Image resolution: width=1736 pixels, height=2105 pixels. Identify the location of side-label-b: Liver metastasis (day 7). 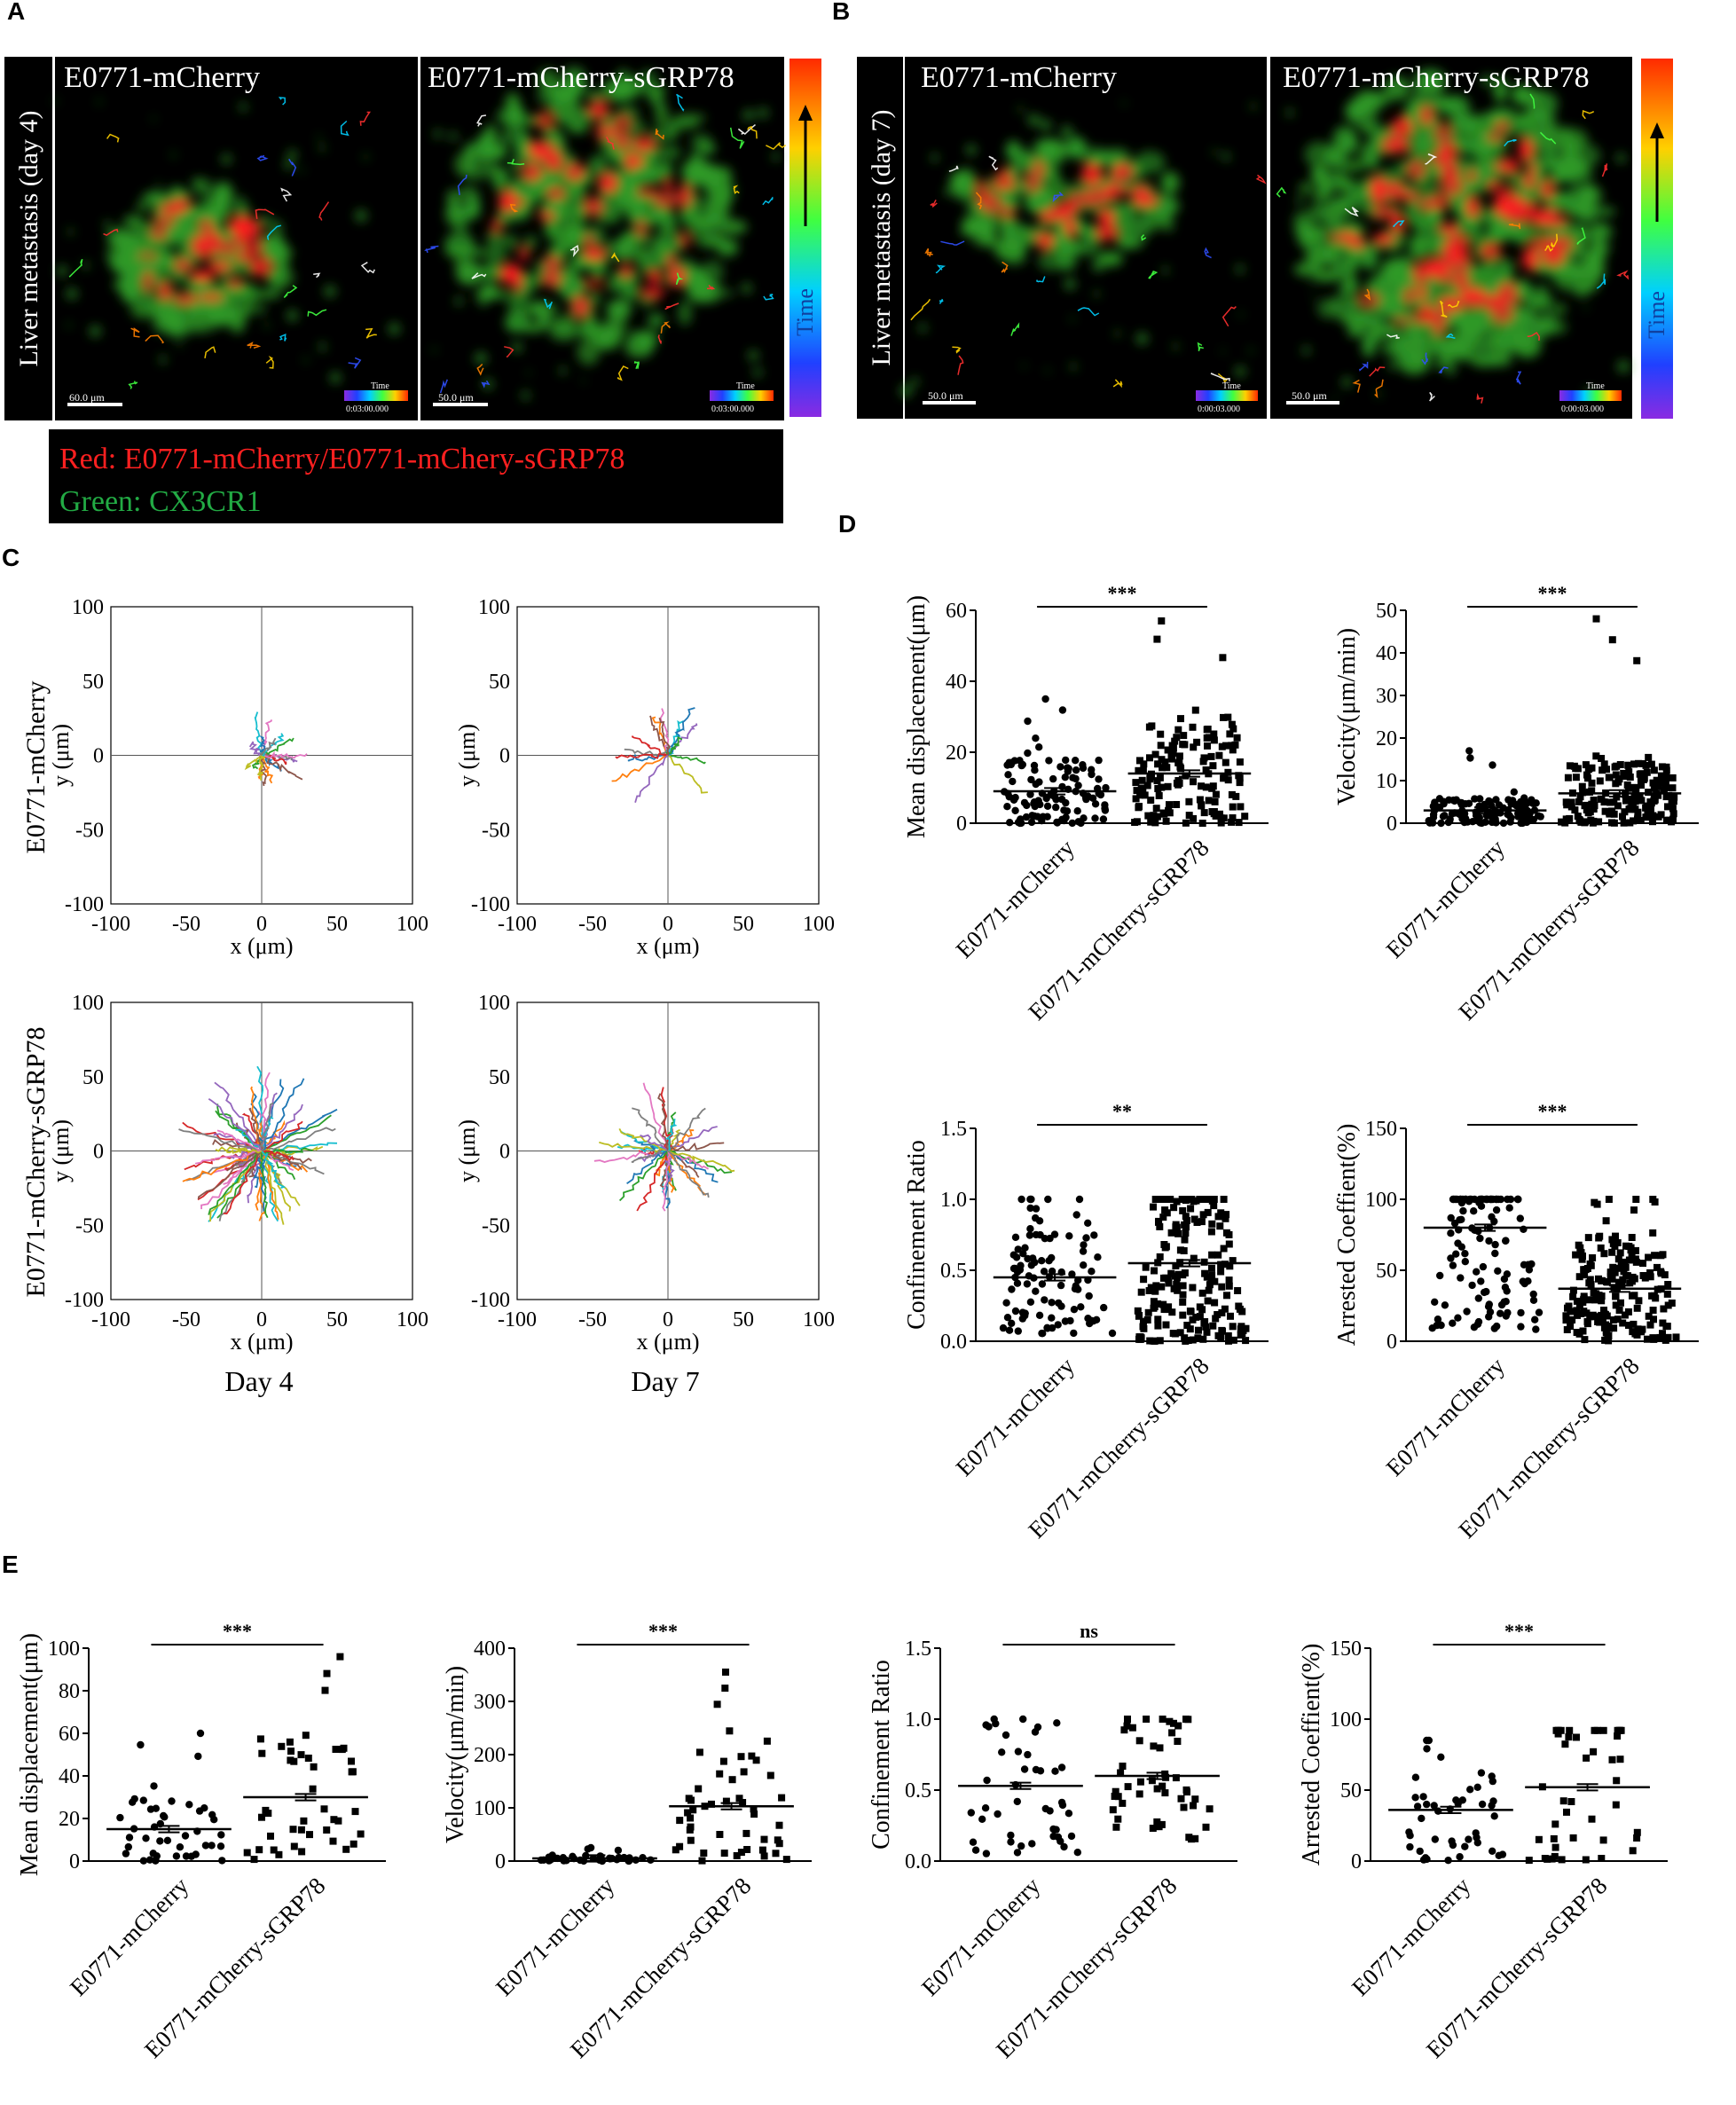
(881, 237).